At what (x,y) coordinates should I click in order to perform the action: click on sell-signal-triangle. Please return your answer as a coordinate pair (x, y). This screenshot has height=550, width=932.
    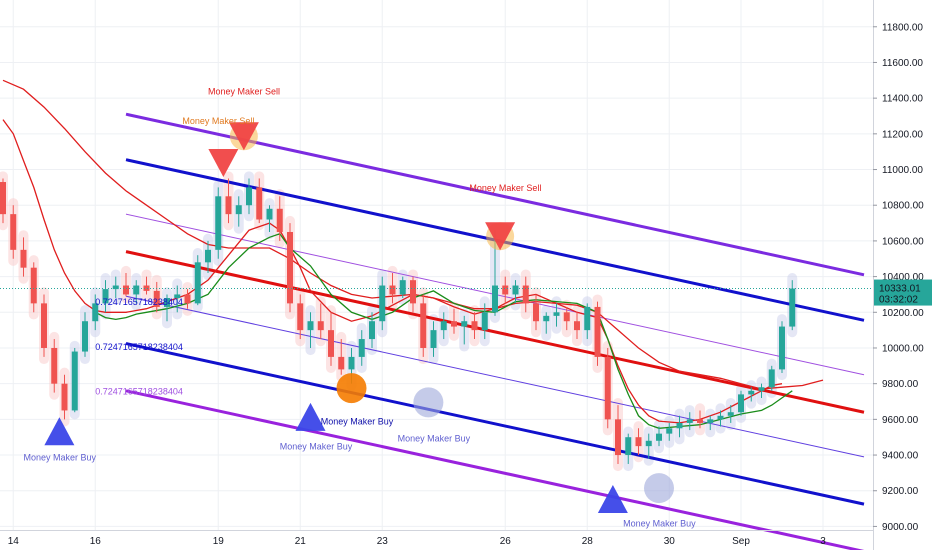
    Looking at the image, I should click on (500, 236).